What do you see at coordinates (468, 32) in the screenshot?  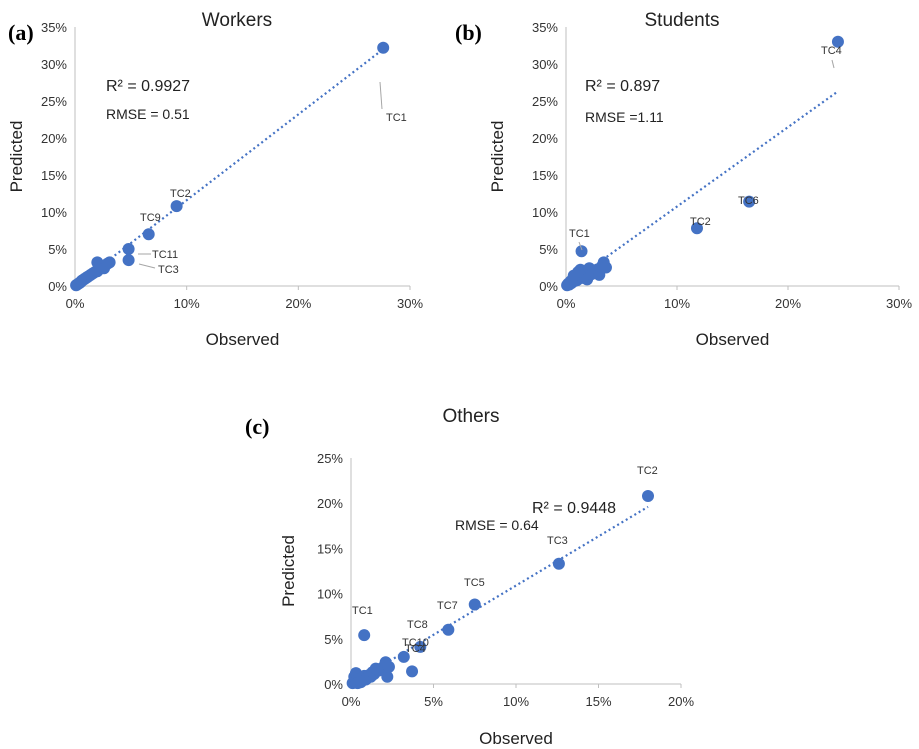 I see `panel-label-b: (b)` at bounding box center [468, 32].